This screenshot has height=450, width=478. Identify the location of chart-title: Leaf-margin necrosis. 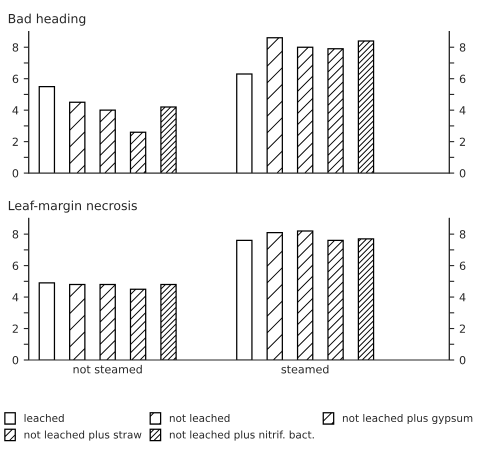
(72, 206).